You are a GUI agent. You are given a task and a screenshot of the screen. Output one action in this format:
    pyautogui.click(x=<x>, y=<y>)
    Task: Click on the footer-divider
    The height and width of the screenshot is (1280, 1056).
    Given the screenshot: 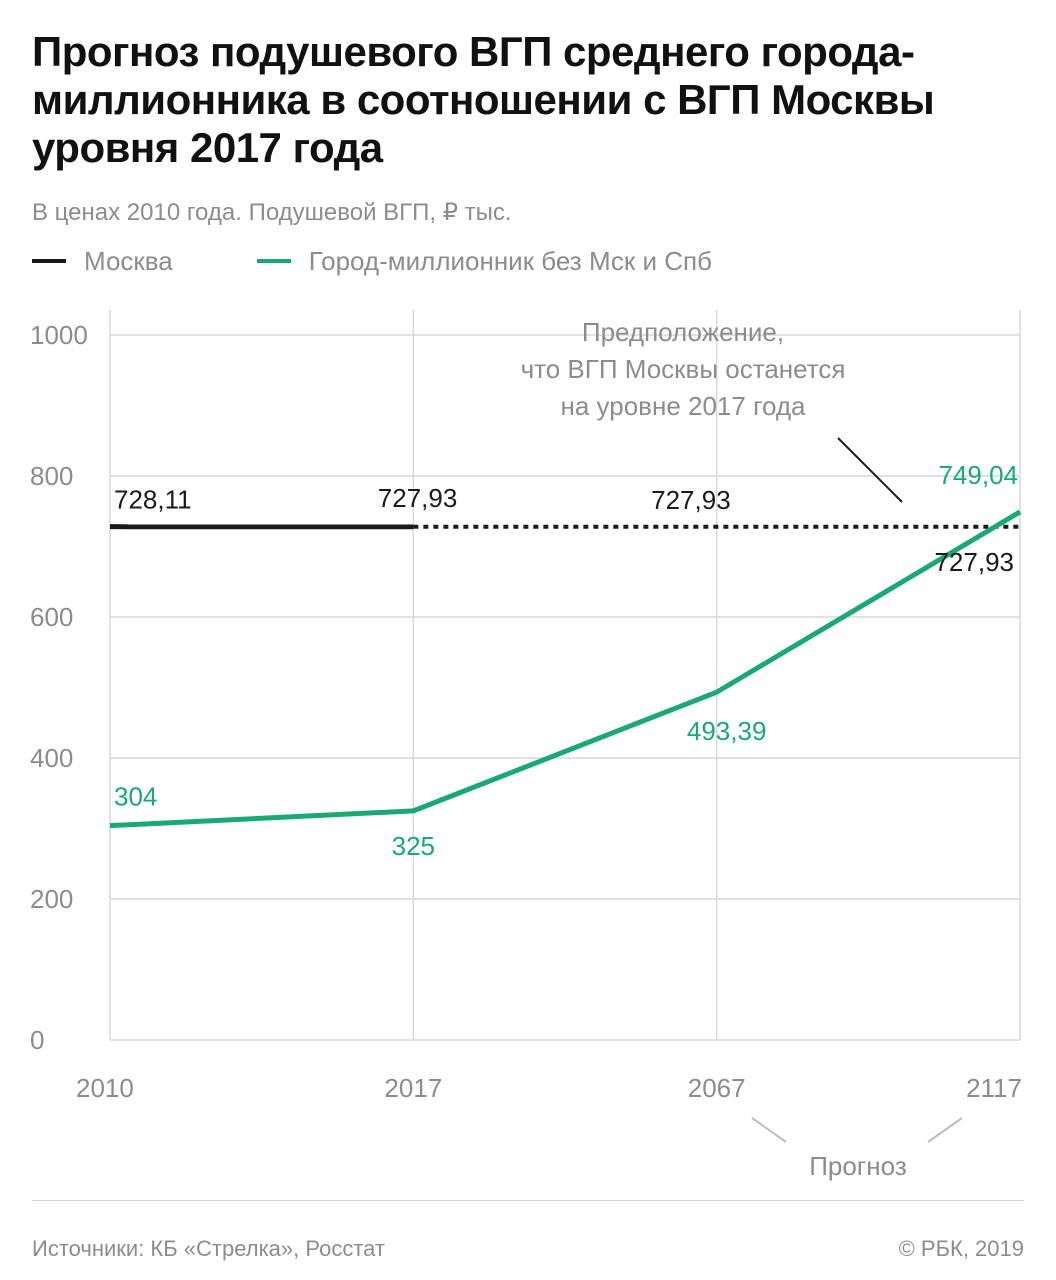 What is the action you would take?
    pyautogui.click(x=528, y=1200)
    